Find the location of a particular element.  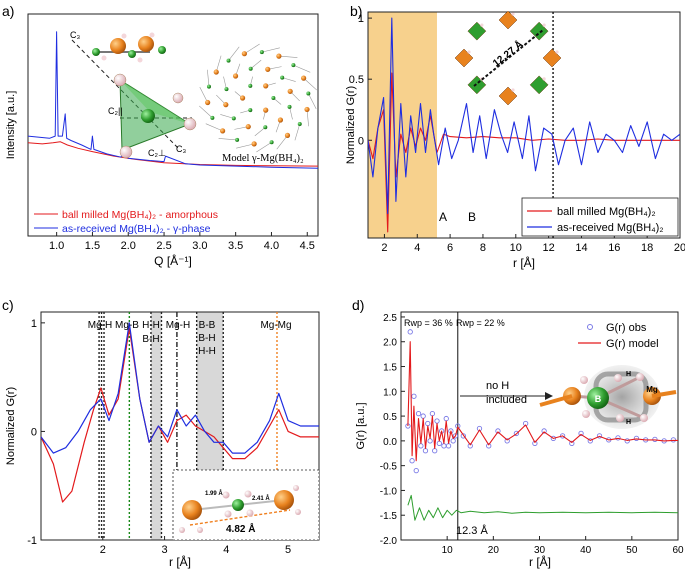

panel-d-series is located at coordinates (541, 425).